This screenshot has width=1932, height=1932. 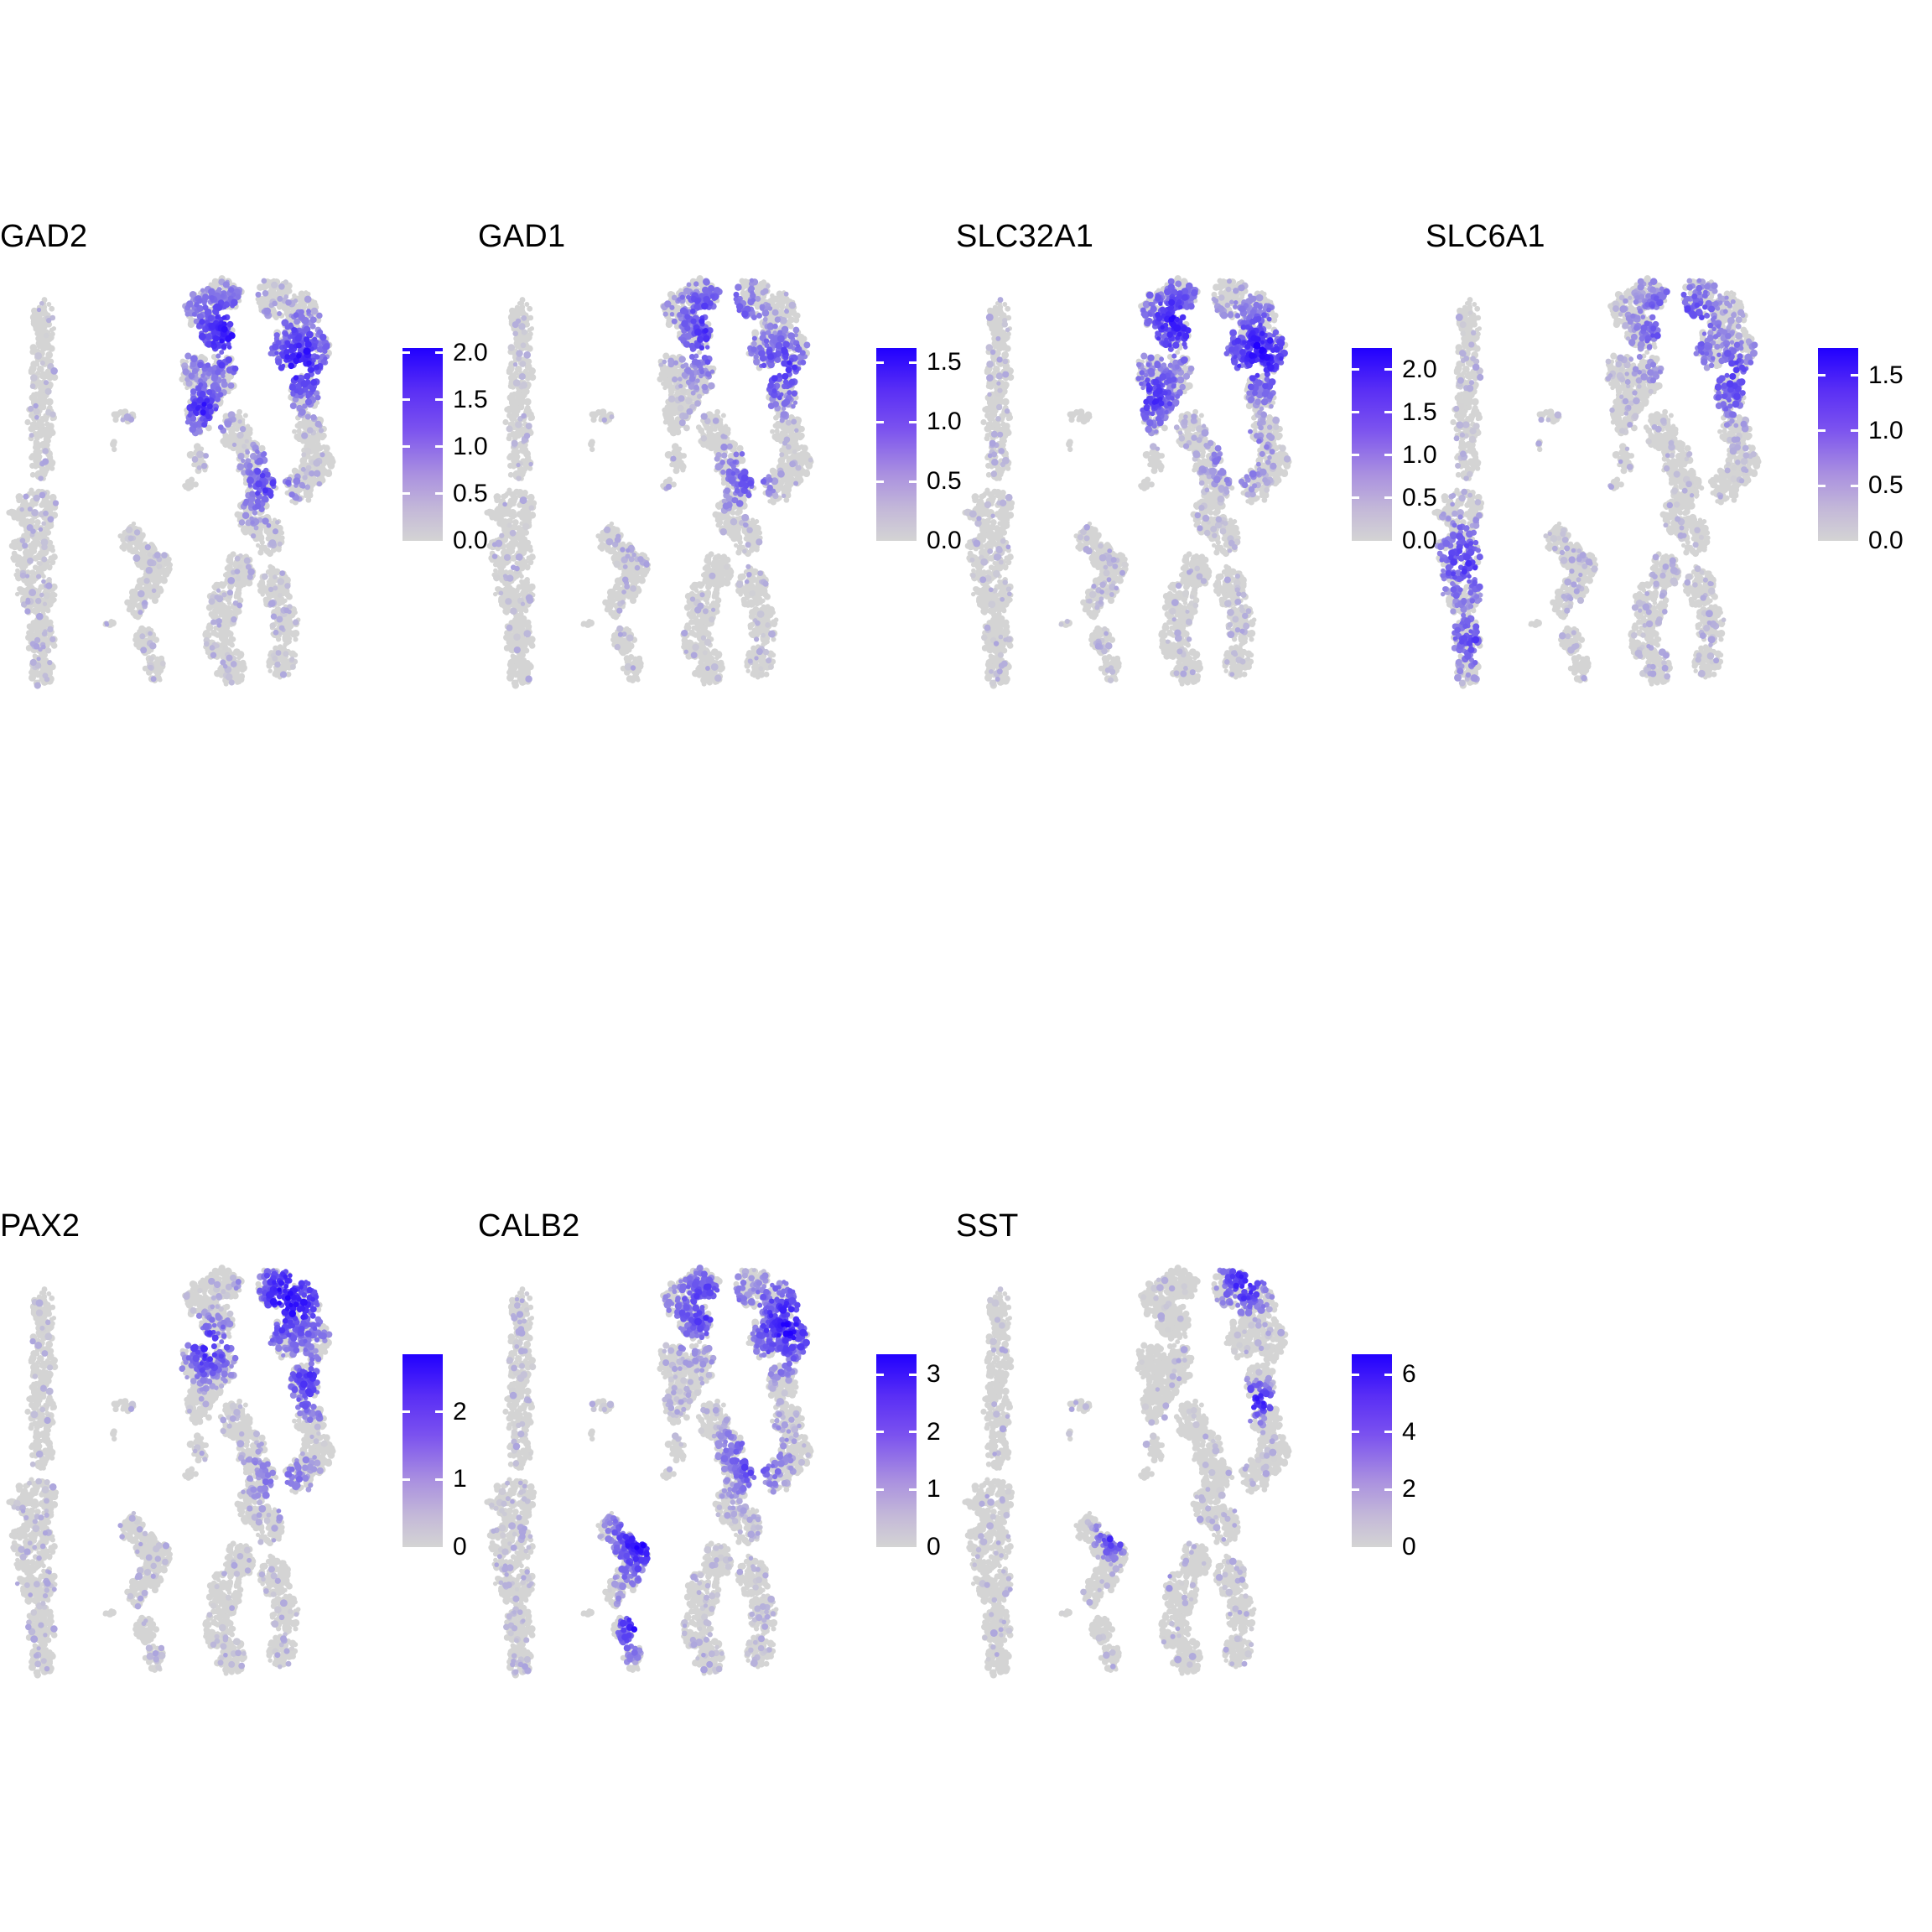 I want to click on panel-title-sst: SST, so click(x=987, y=1226).